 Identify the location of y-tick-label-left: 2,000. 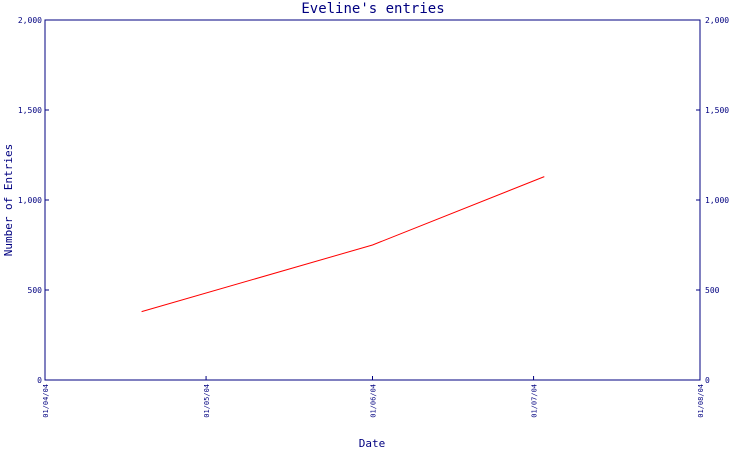
(30, 20).